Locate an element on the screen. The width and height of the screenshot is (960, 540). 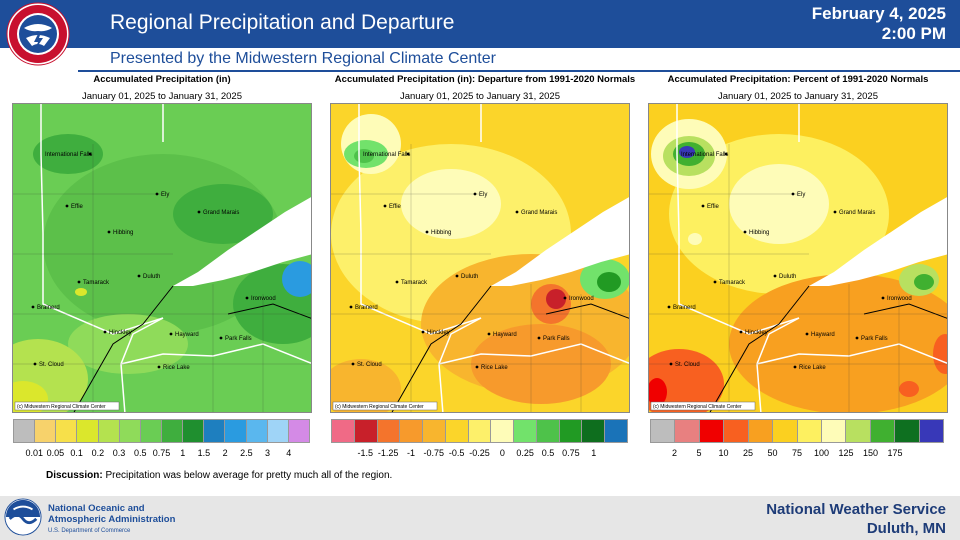
page-title: Regional Precipitation and Departure is located at coordinates (282, 22).